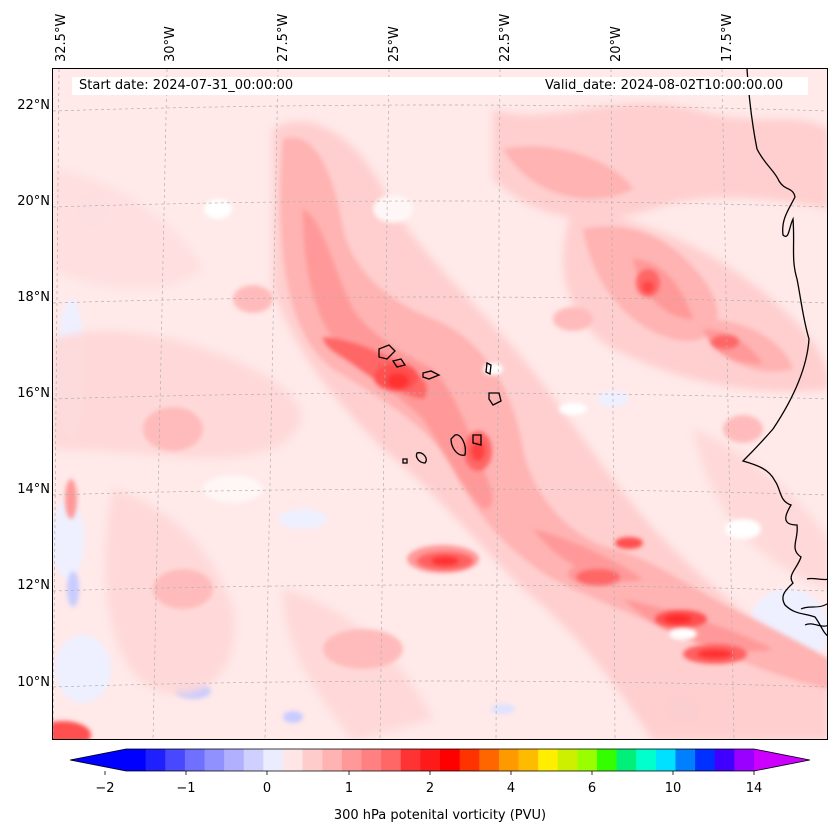  What do you see at coordinates (33, 297) in the screenshot?
I see `lat-label-18n: 18°N` at bounding box center [33, 297].